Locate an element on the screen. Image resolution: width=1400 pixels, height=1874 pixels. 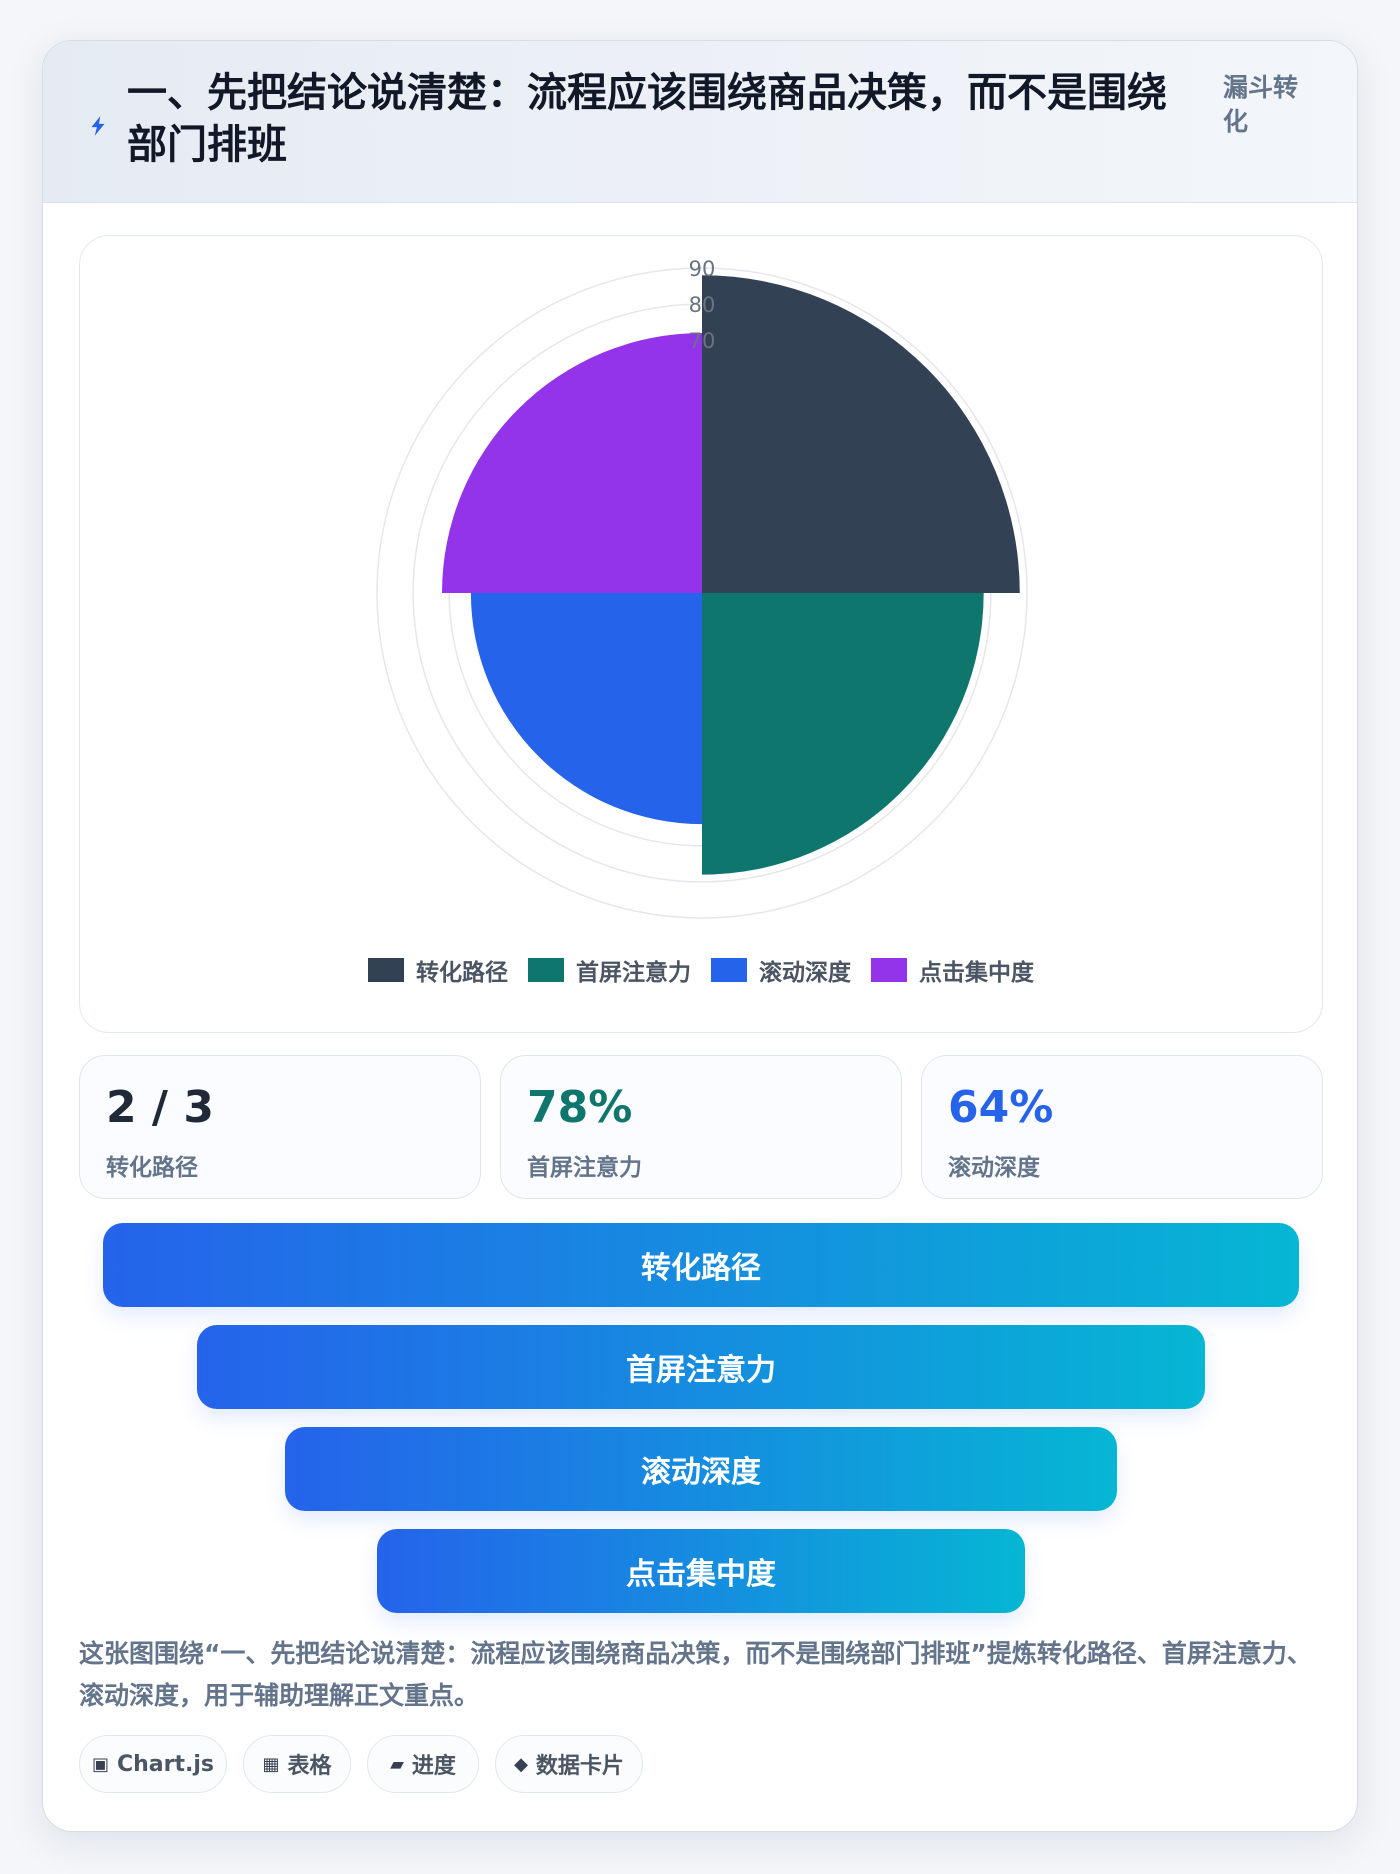
lightning-icon is located at coordinates (98, 126).